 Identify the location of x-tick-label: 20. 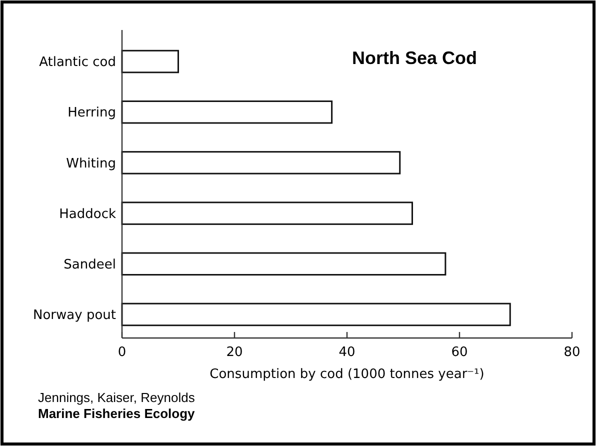
(234, 352).